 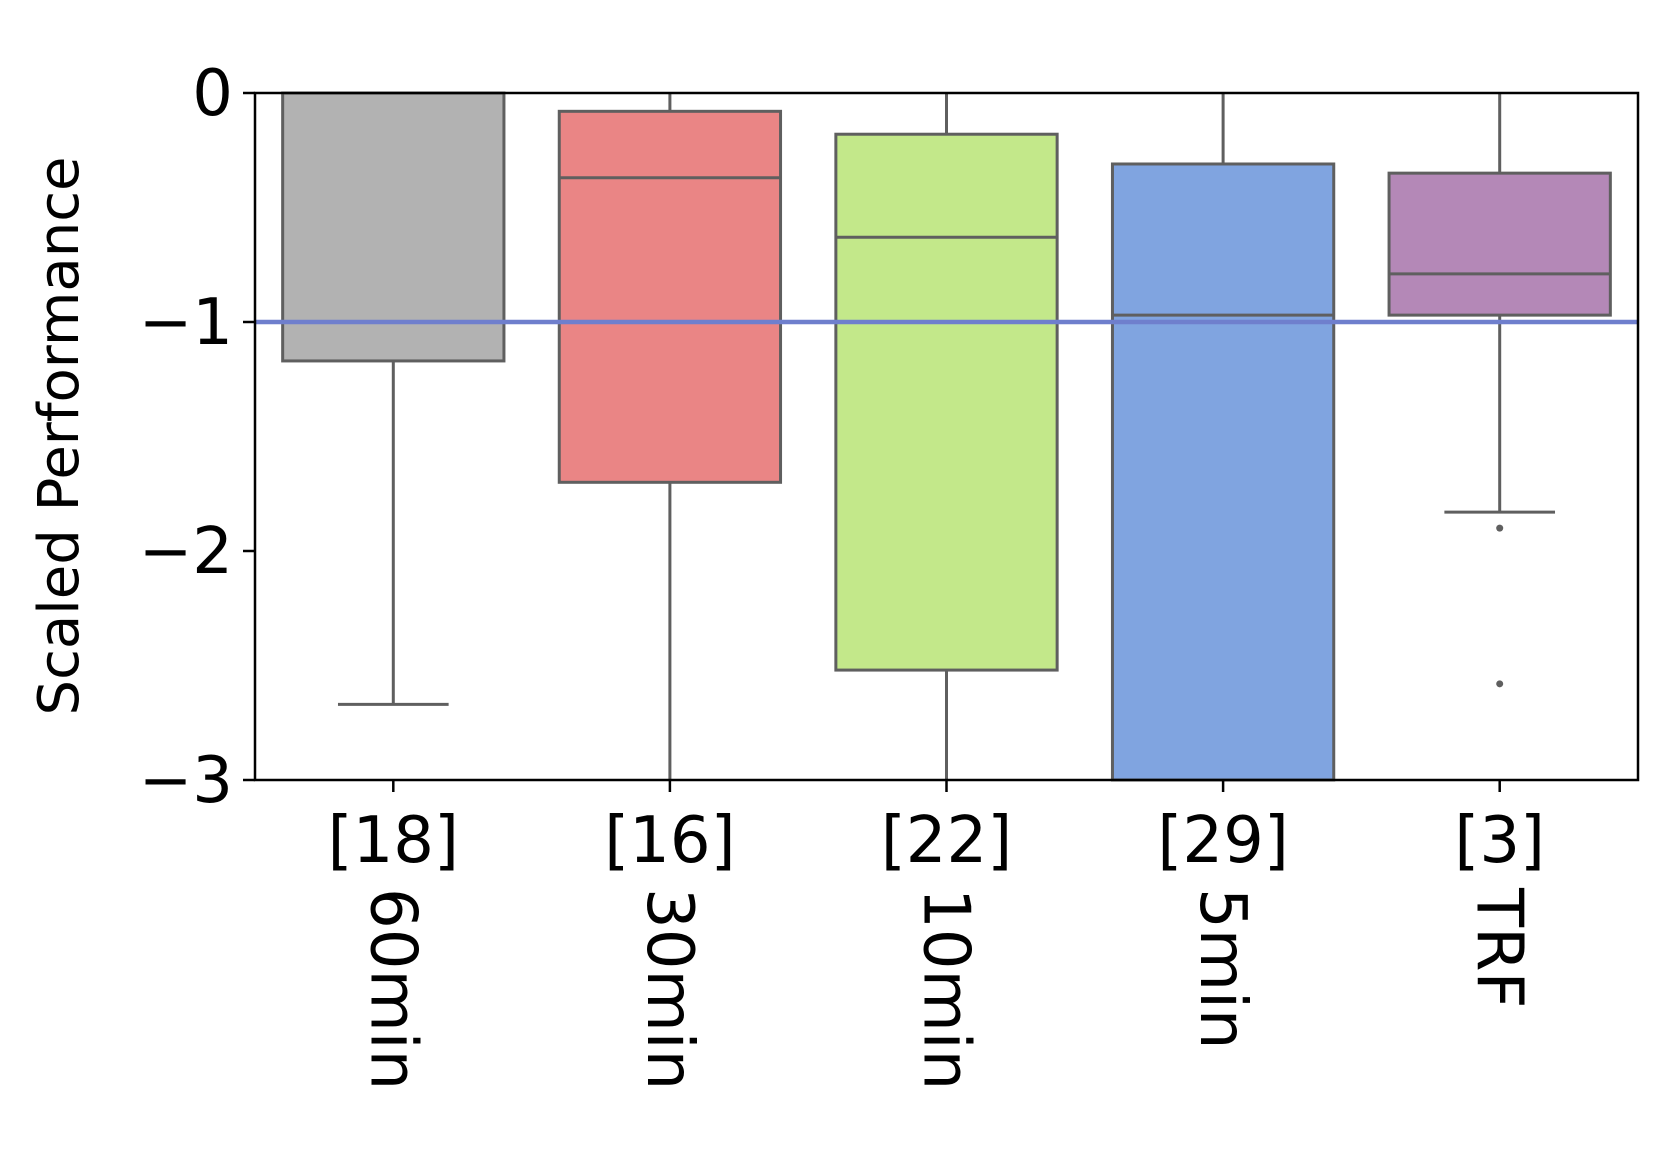 What do you see at coordinates (1222, 968) in the screenshot?
I see `x-tick-category-label: 5min` at bounding box center [1222, 968].